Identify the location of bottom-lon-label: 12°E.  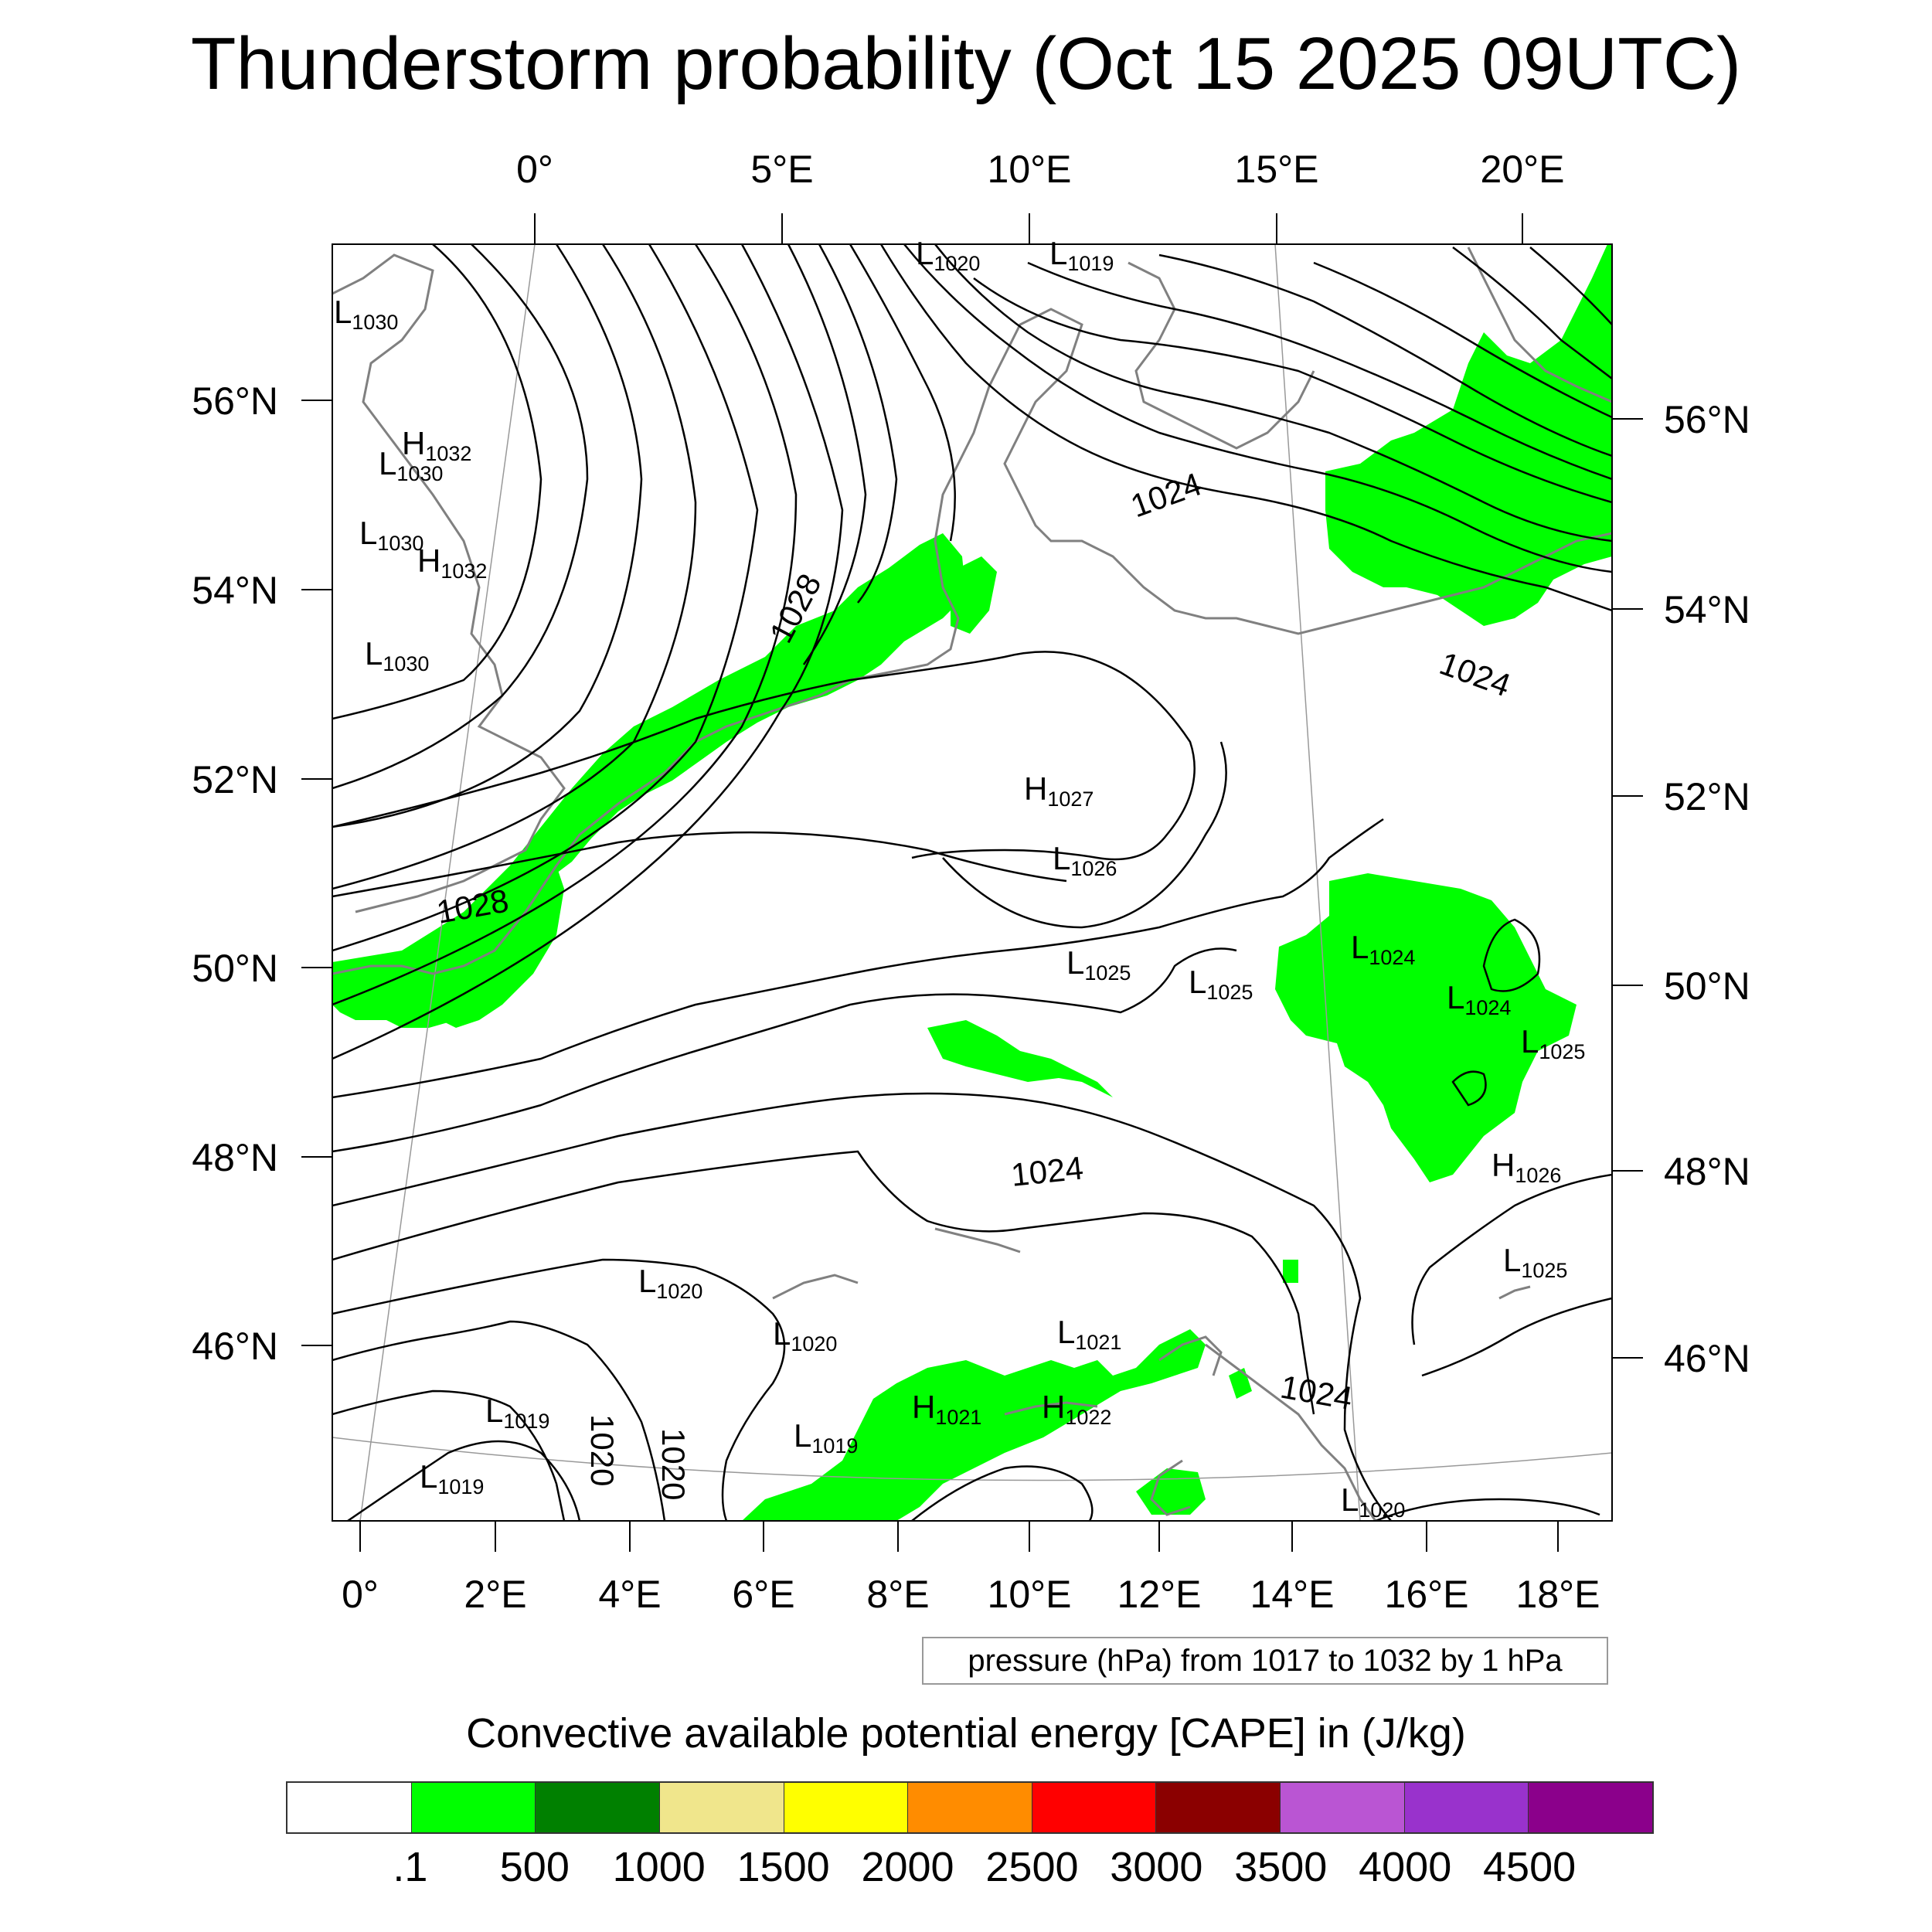
(1159, 1595).